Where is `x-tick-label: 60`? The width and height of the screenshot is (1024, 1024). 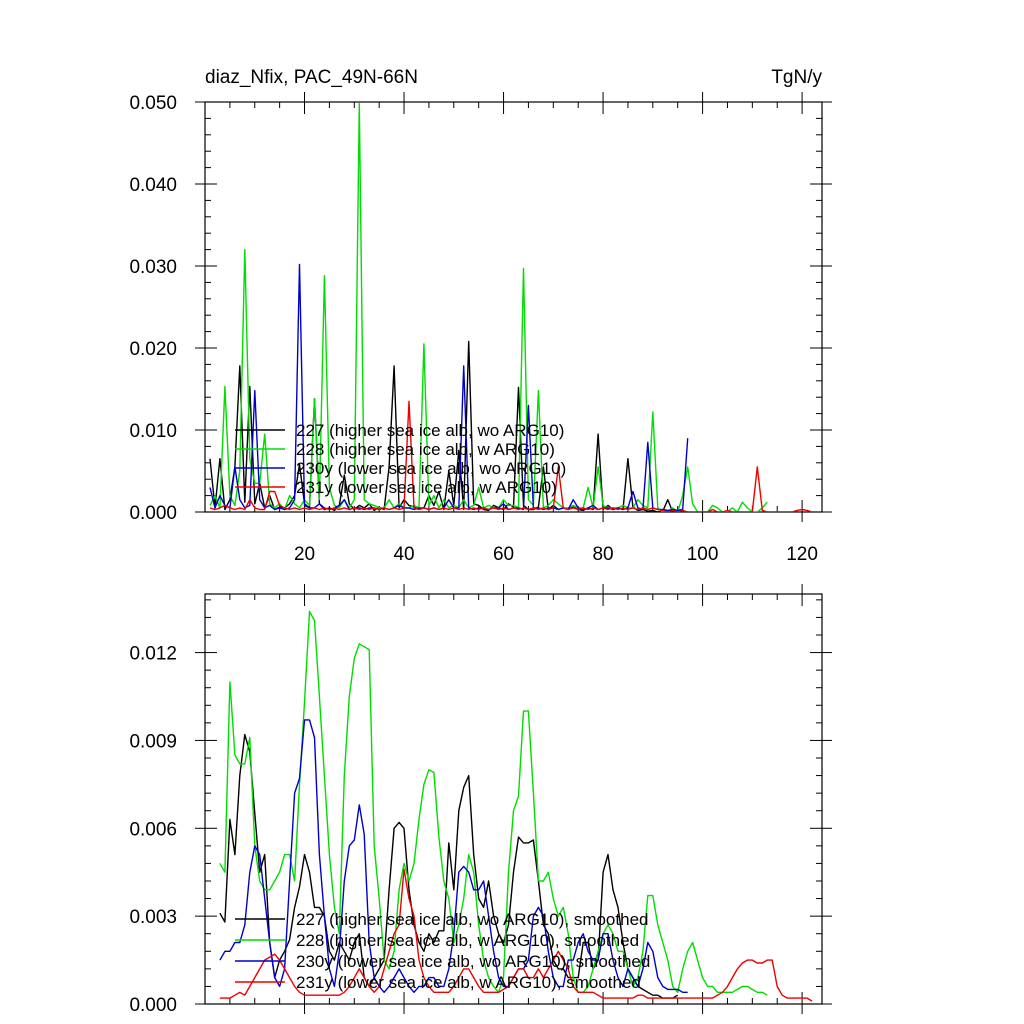
x-tick-label: 60 is located at coordinates (503, 554).